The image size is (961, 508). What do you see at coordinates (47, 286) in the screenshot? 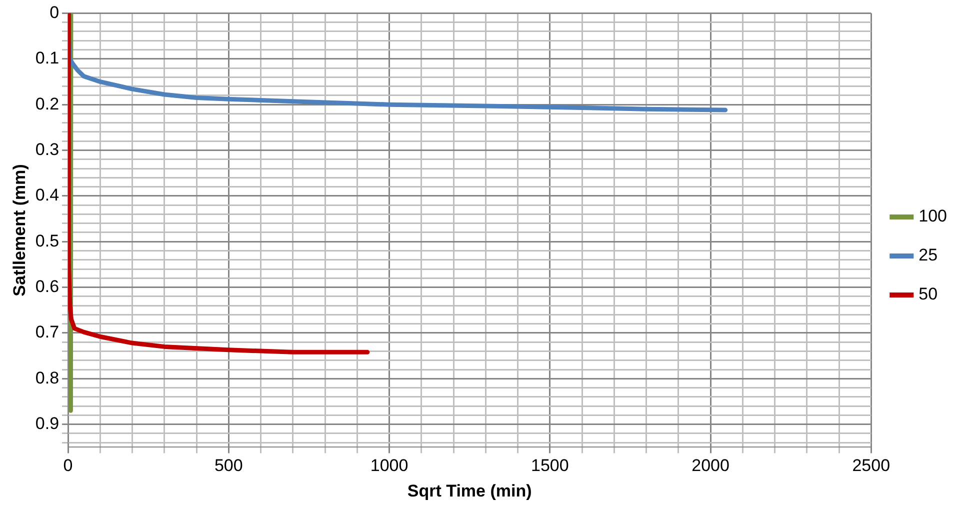
I see `y-tick-label: 0.6` at bounding box center [47, 286].